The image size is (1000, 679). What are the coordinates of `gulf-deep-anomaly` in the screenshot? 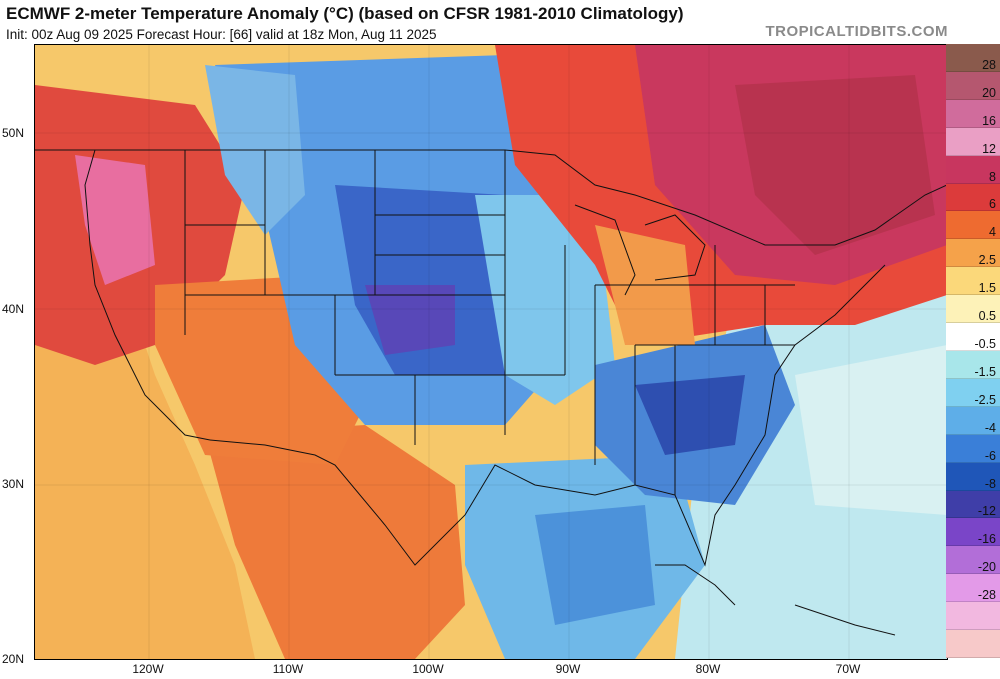 It's located at (595, 565).